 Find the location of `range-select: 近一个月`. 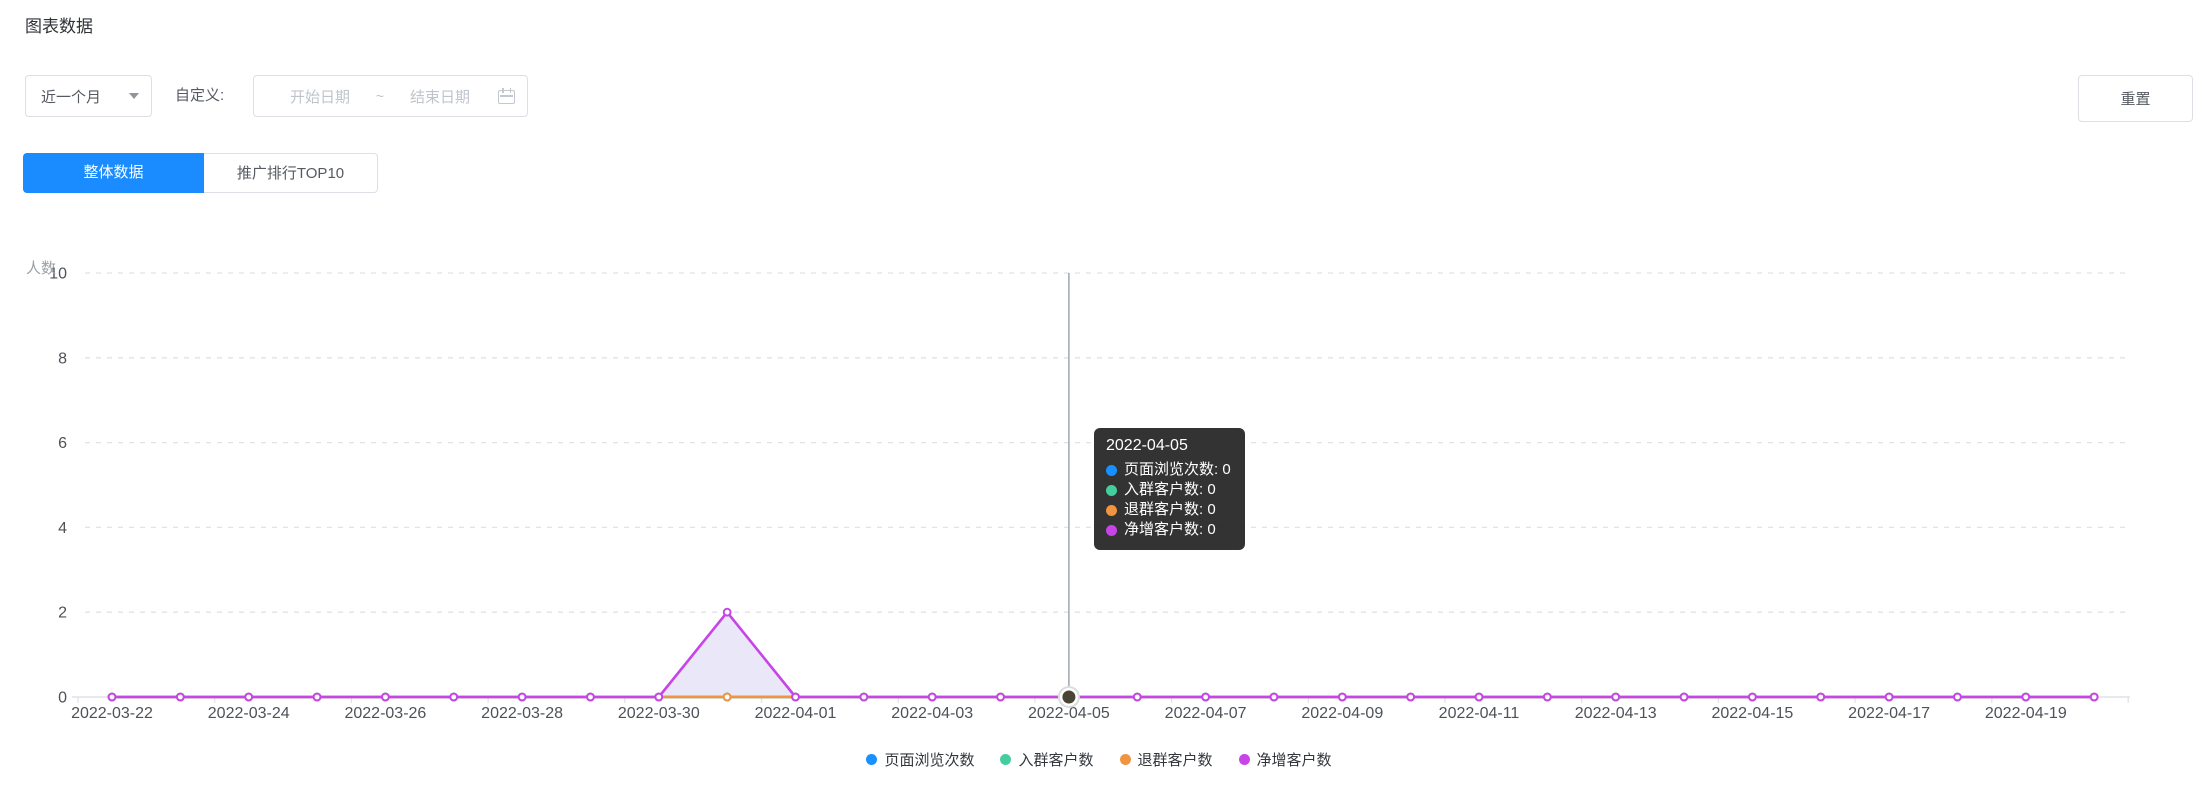

range-select: 近一个月 is located at coordinates (88, 96).